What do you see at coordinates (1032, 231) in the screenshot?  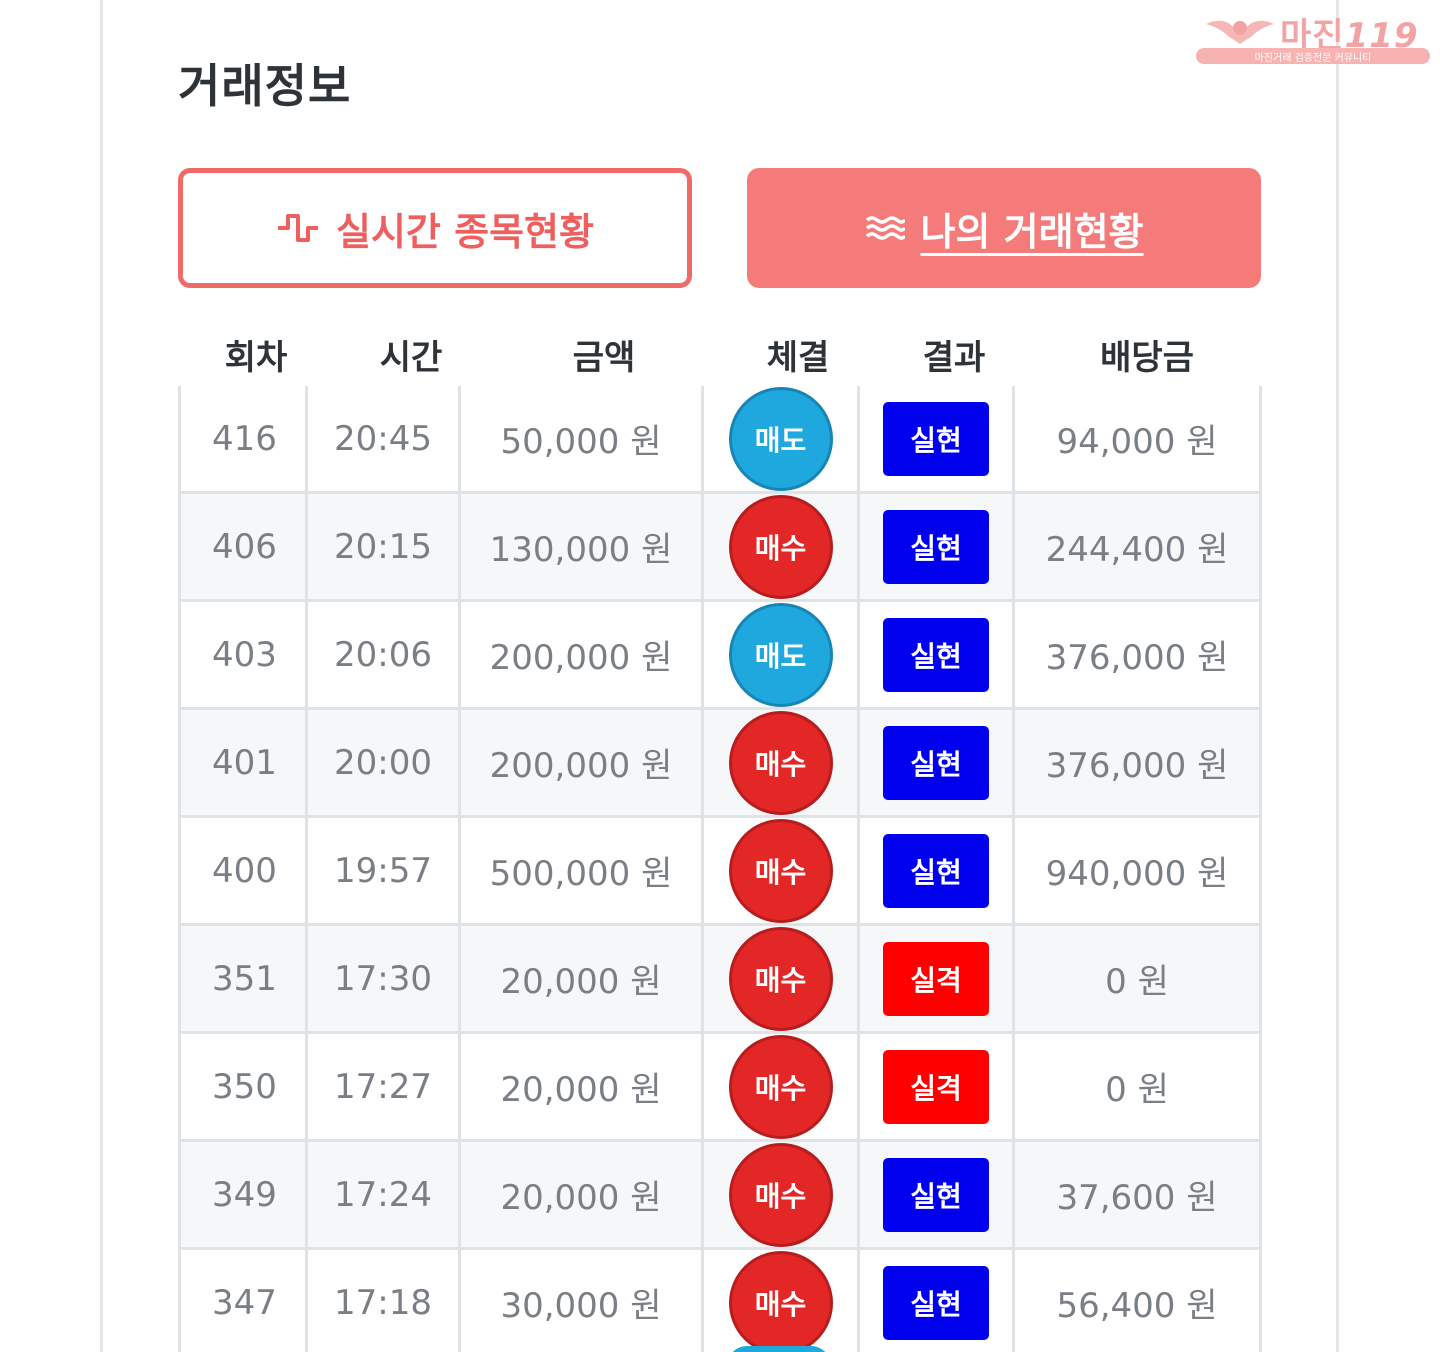 I see `tab-my-trades-label: 나의 거래현황` at bounding box center [1032, 231].